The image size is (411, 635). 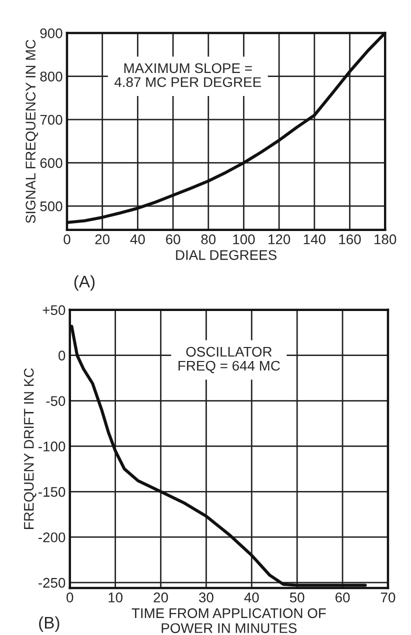 What do you see at coordinates (51, 77) in the screenshot?
I see `y-tick-label: 800` at bounding box center [51, 77].